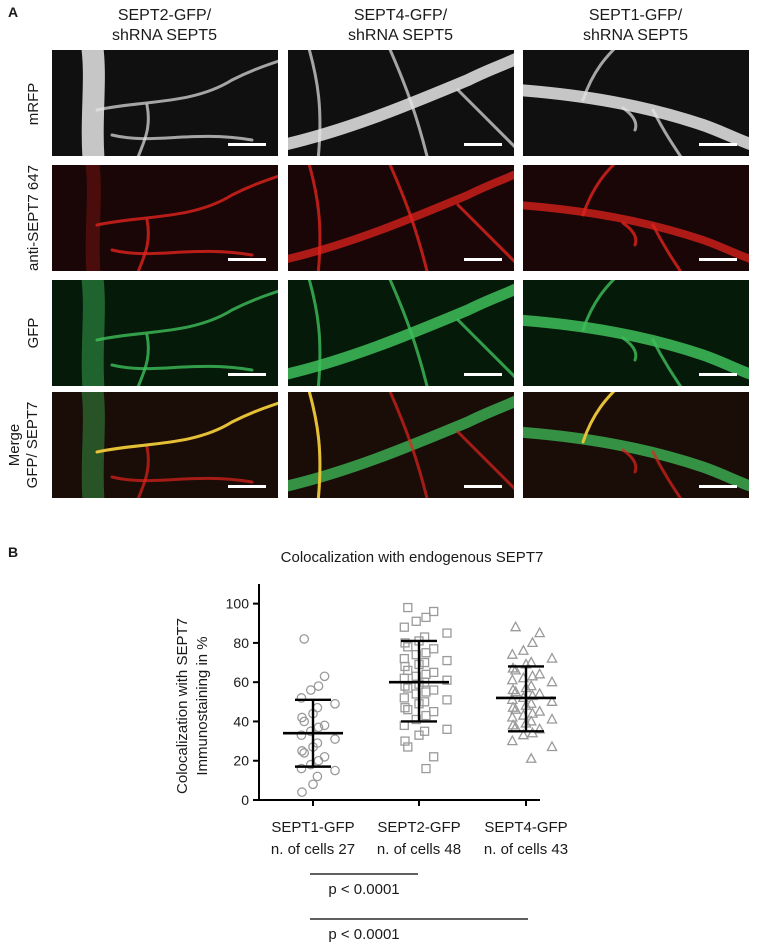 The image size is (763, 946). I want to click on x-tick-sublabel: n. of cells 48, so click(419, 849).